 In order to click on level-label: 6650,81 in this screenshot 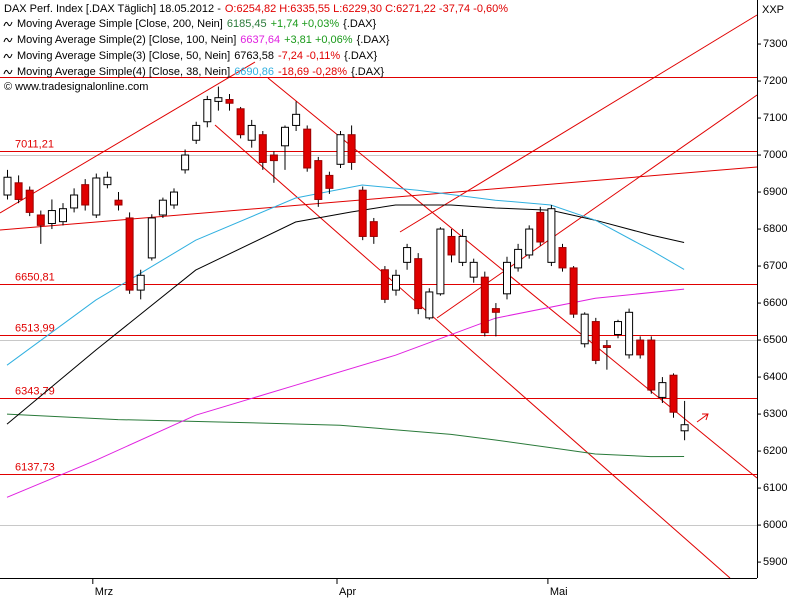, I will do `click(35, 277)`.